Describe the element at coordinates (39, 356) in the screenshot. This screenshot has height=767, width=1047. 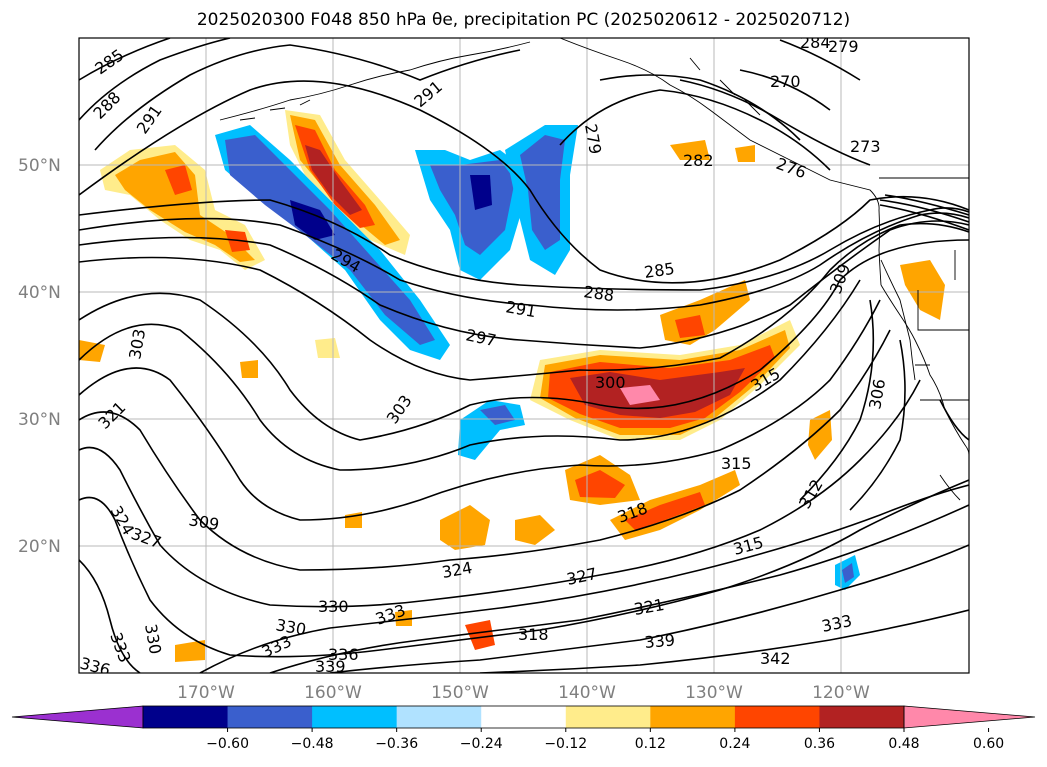
I see `latitude-labels: 50°N 40°N 30°N 20°N` at that location.